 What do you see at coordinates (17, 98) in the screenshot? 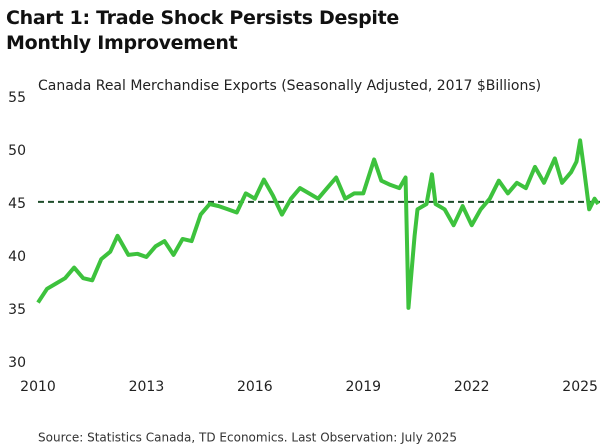
I see `y-tick-label: 55` at bounding box center [17, 98].